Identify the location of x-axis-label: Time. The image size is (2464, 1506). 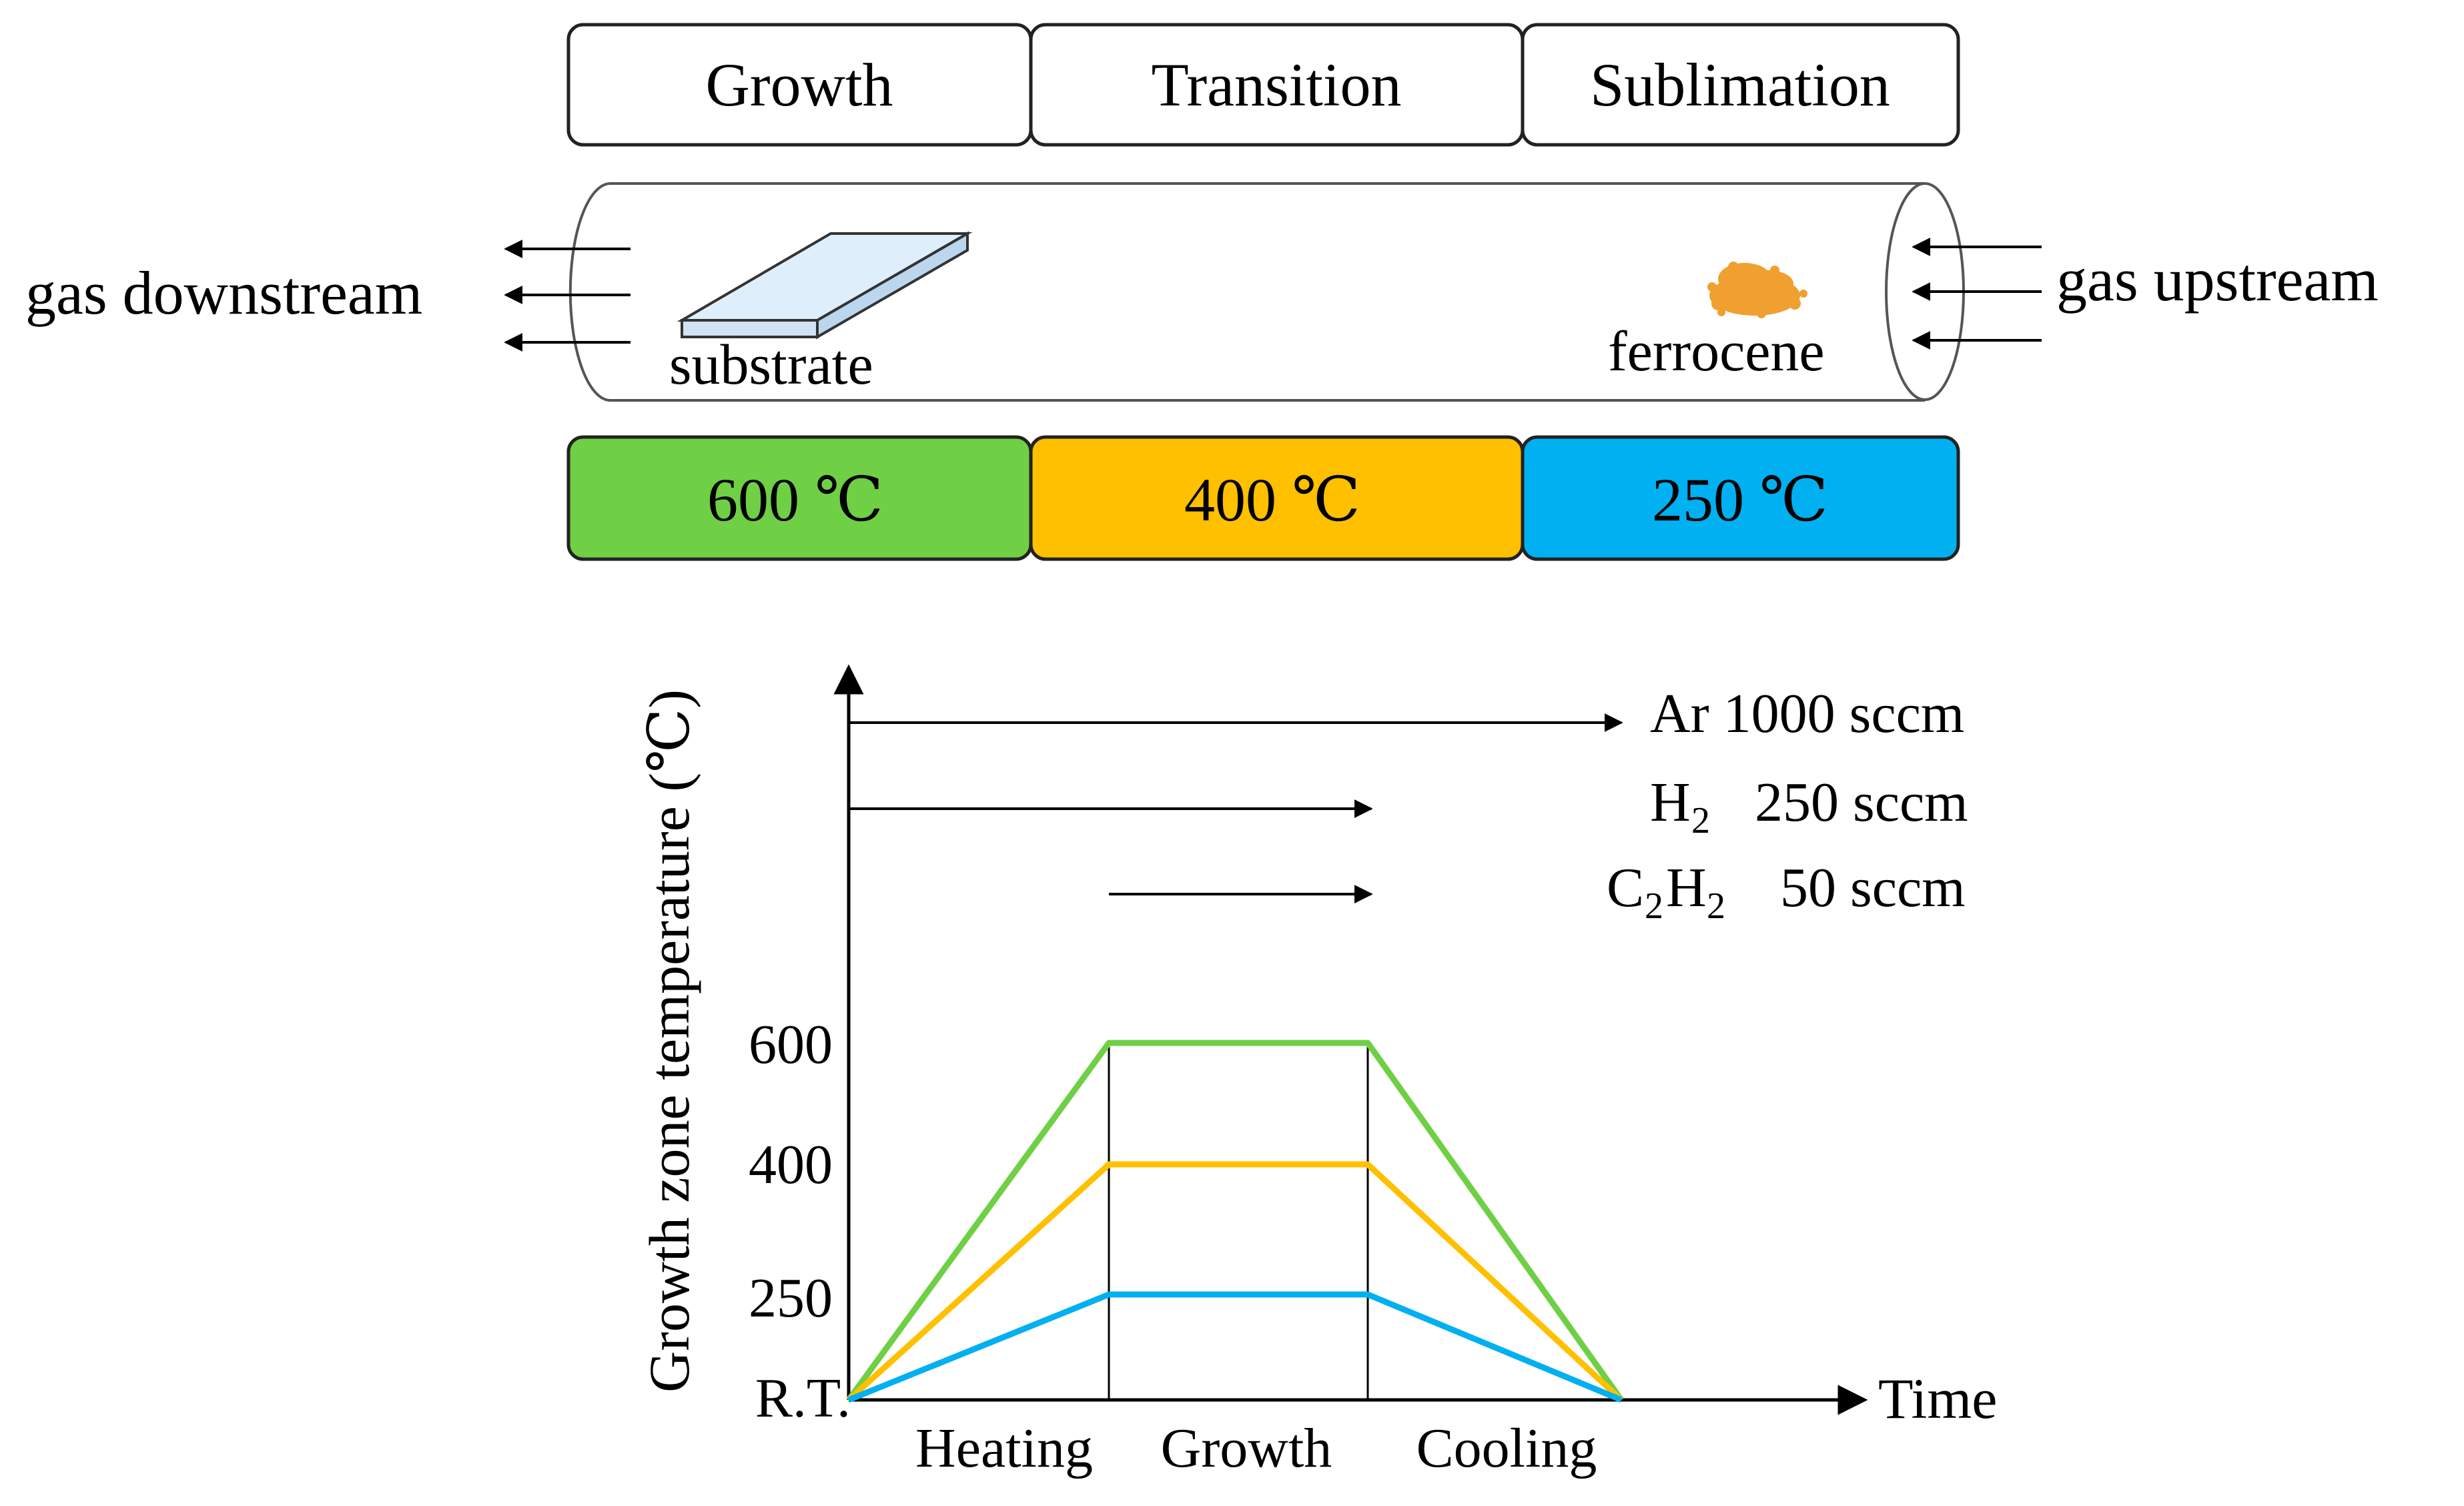
(1938, 1399).